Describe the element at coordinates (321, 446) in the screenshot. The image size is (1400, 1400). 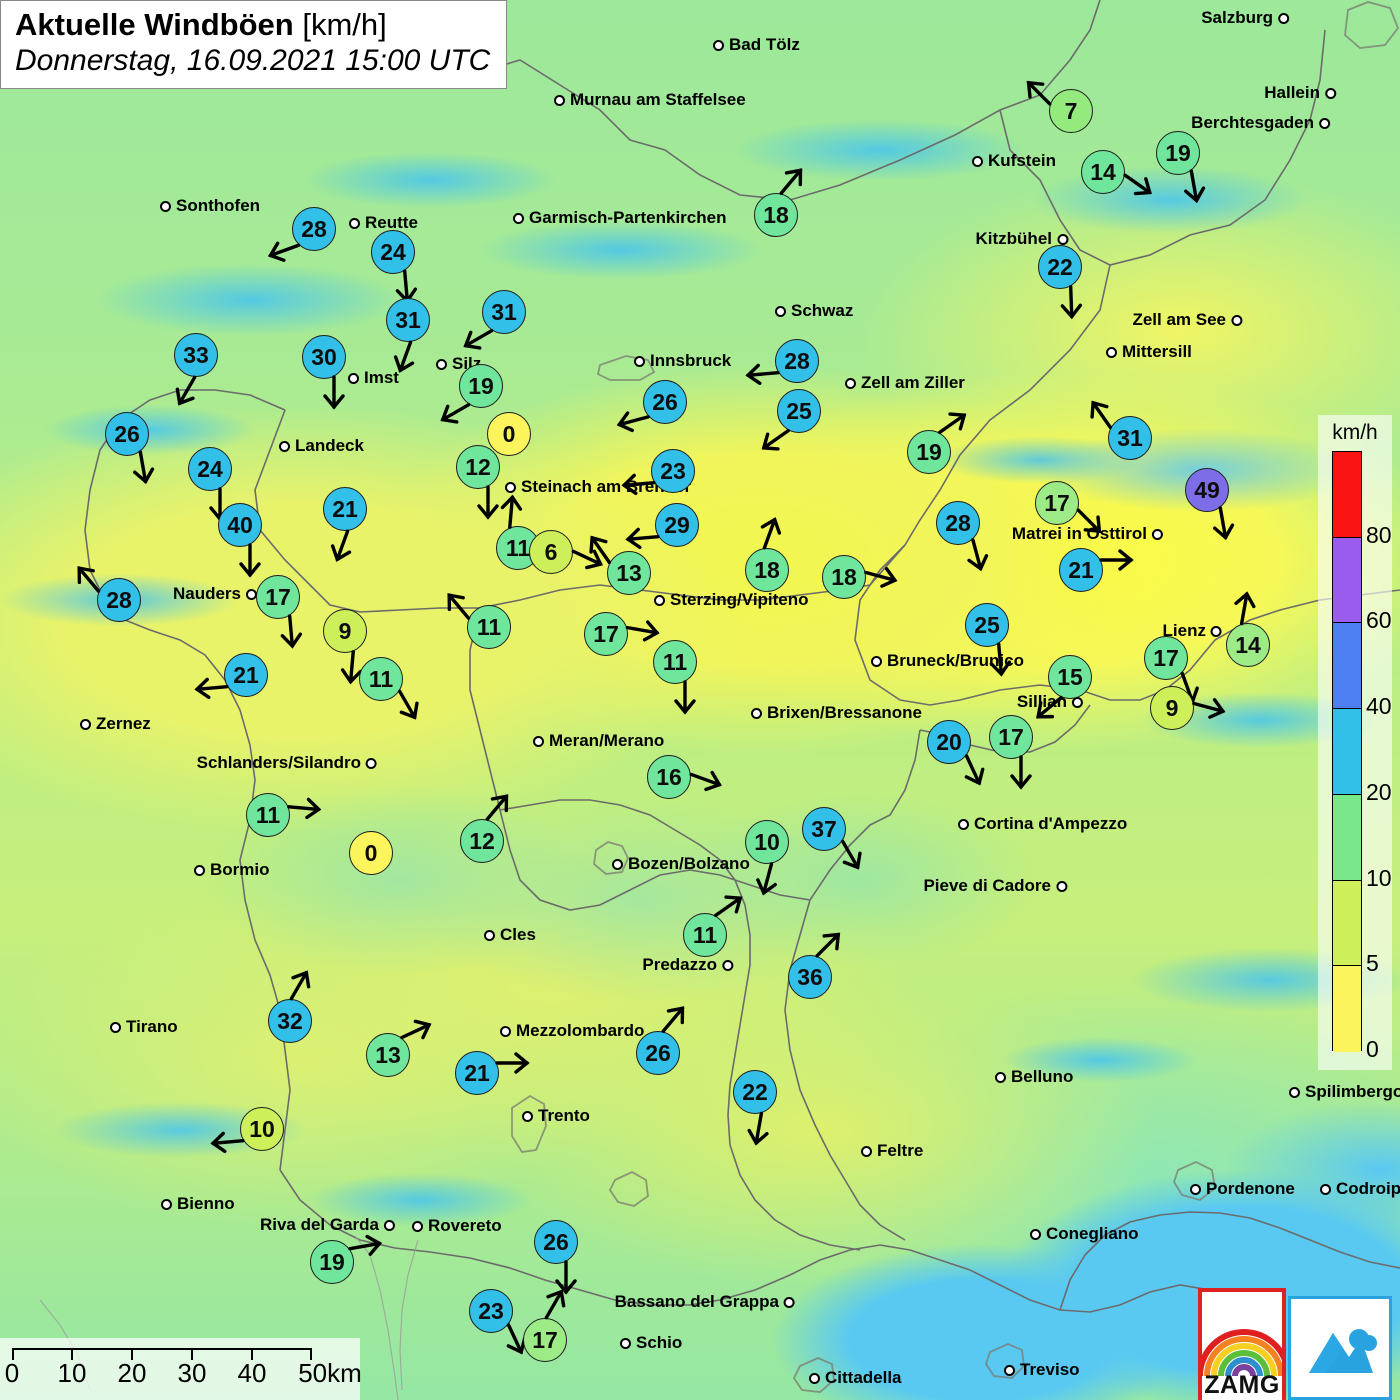
I see `city-label: Landeck` at that location.